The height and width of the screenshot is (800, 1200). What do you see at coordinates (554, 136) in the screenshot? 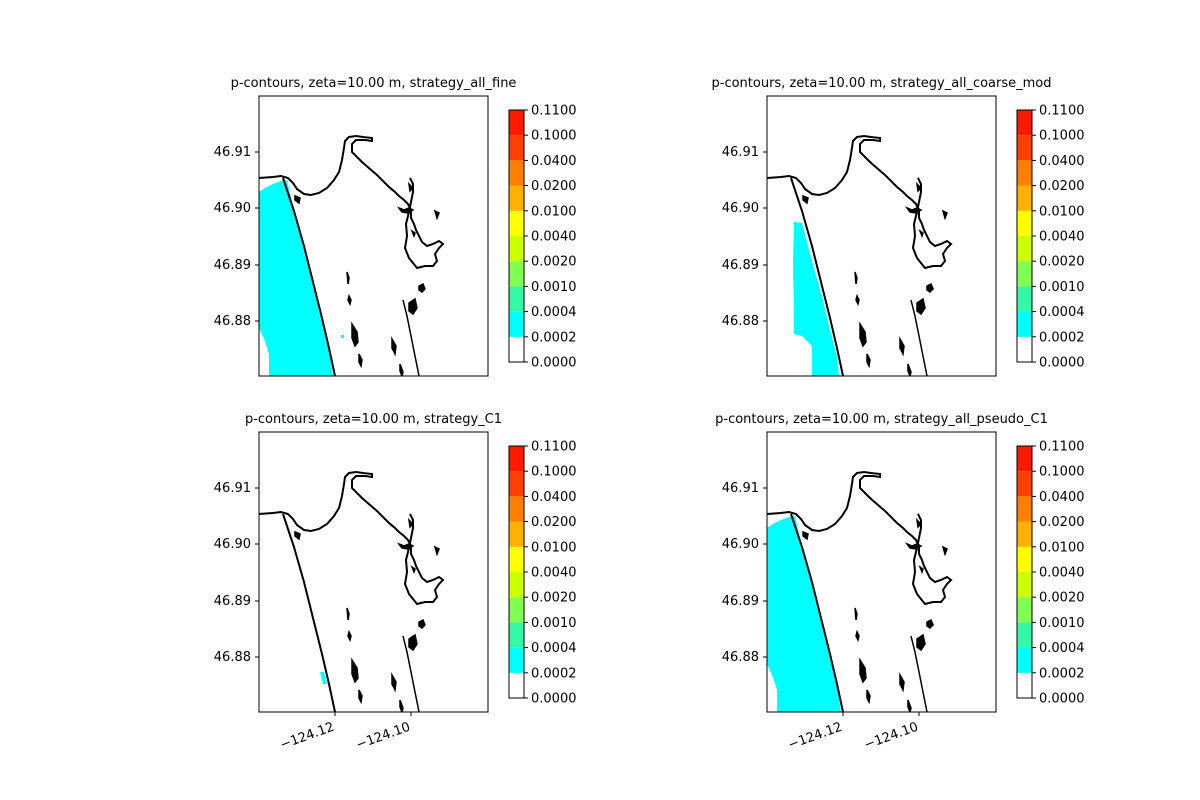
I see `colorbar-tick-label: 0.1000` at bounding box center [554, 136].